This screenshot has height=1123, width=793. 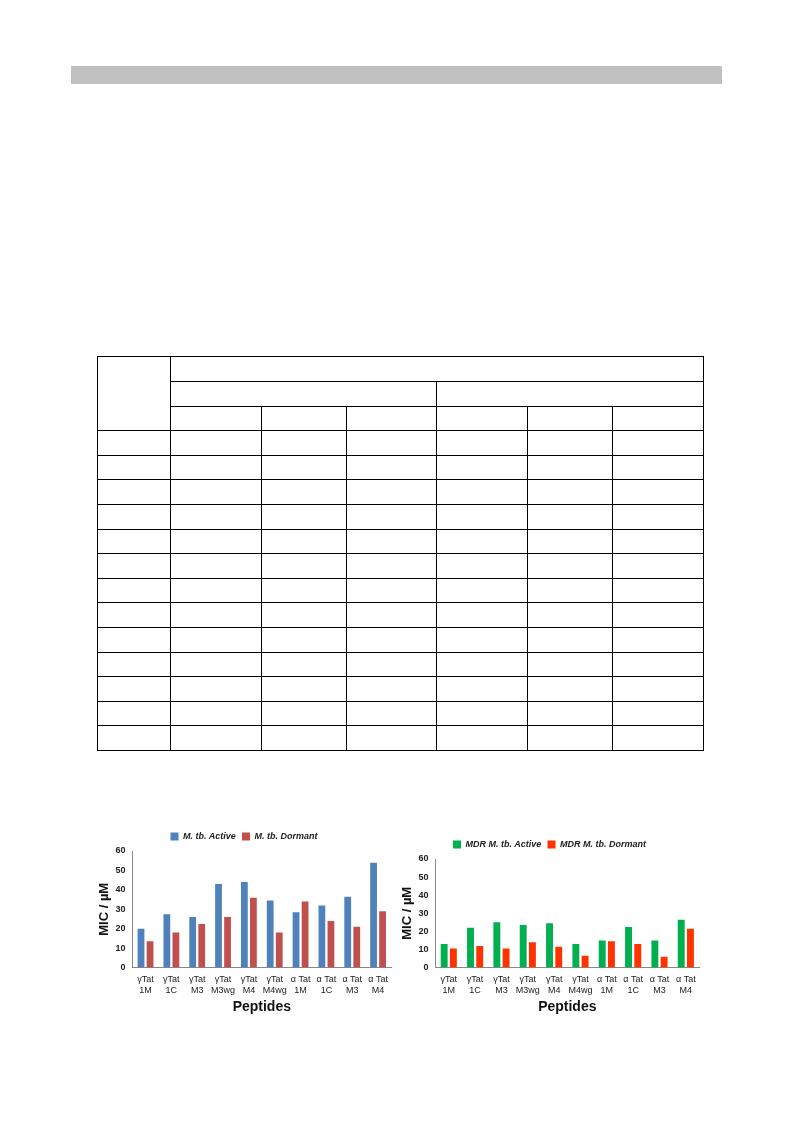 I want to click on legend-label: M. tb. Dormant, so click(x=286, y=835).